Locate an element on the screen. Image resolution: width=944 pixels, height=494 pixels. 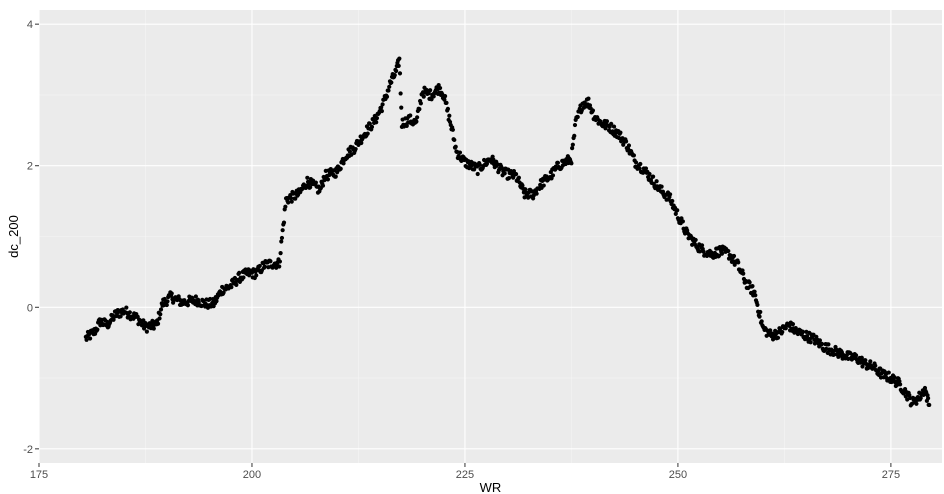
y-axis-title: dc_200 is located at coordinates (13, 236).